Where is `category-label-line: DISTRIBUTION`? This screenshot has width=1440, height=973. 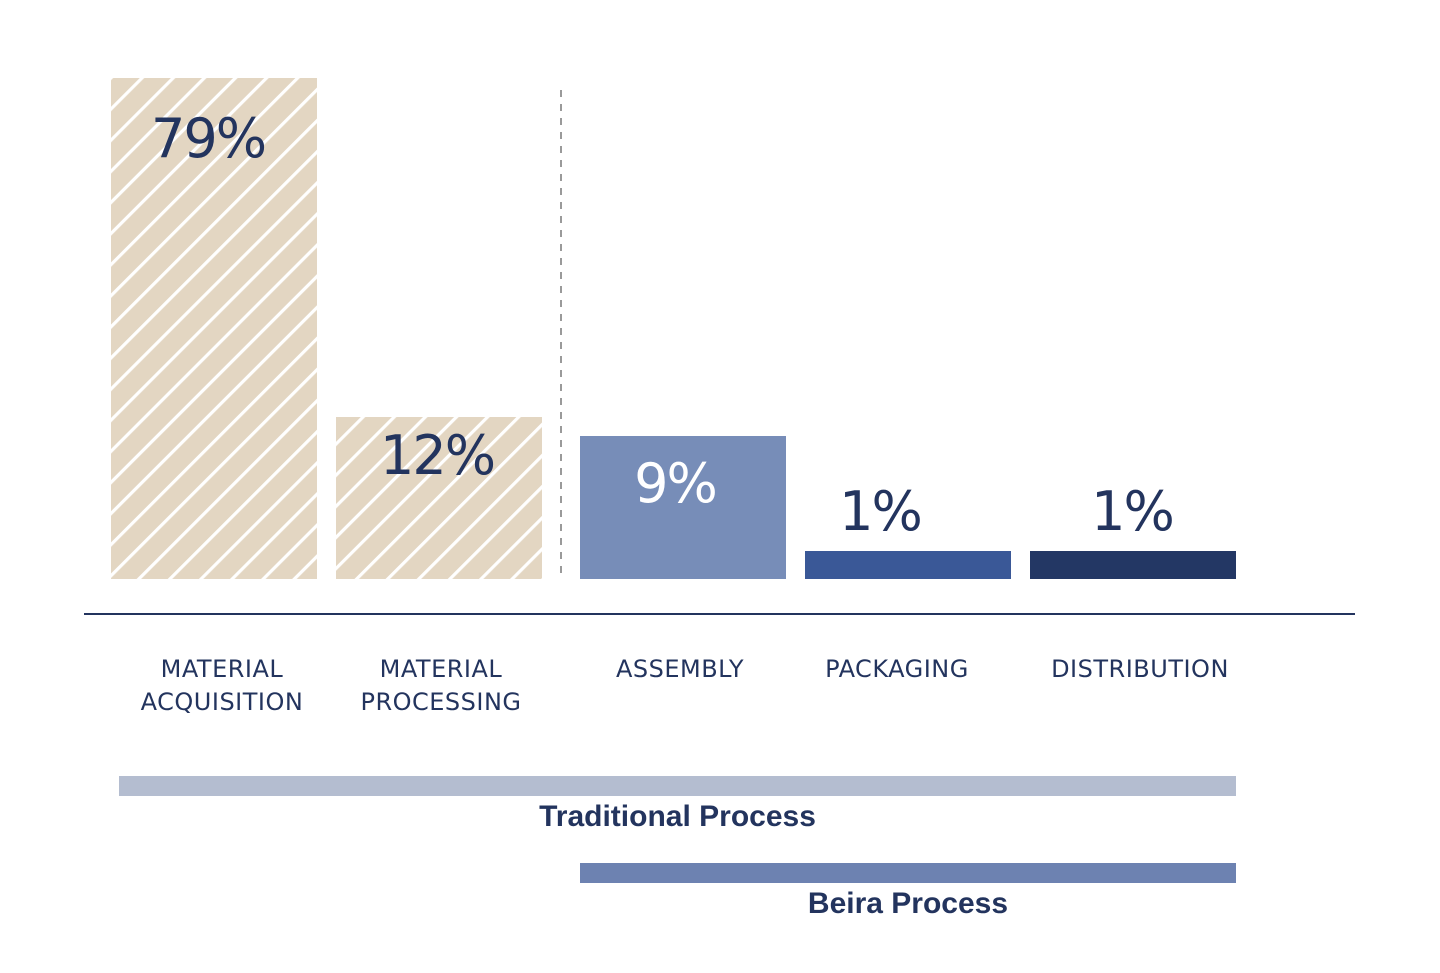
category-label-line: DISTRIBUTION is located at coordinates (1140, 669).